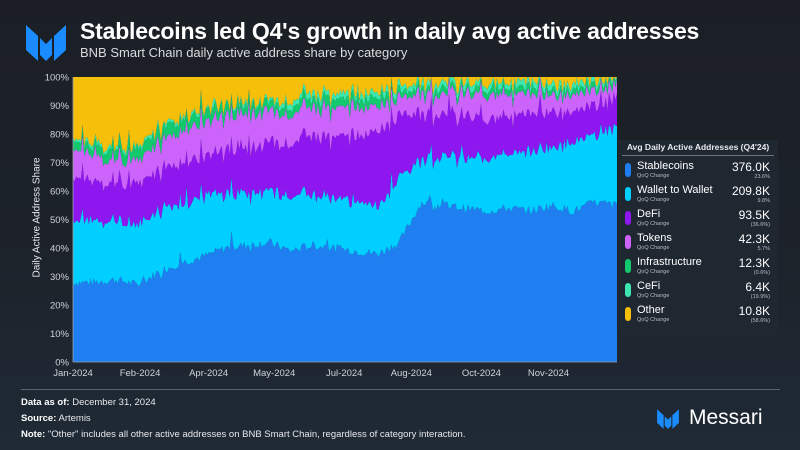 The width and height of the screenshot is (800, 450). What do you see at coordinates (649, 286) in the screenshot?
I see `legend-item-name: CeFi` at bounding box center [649, 286].